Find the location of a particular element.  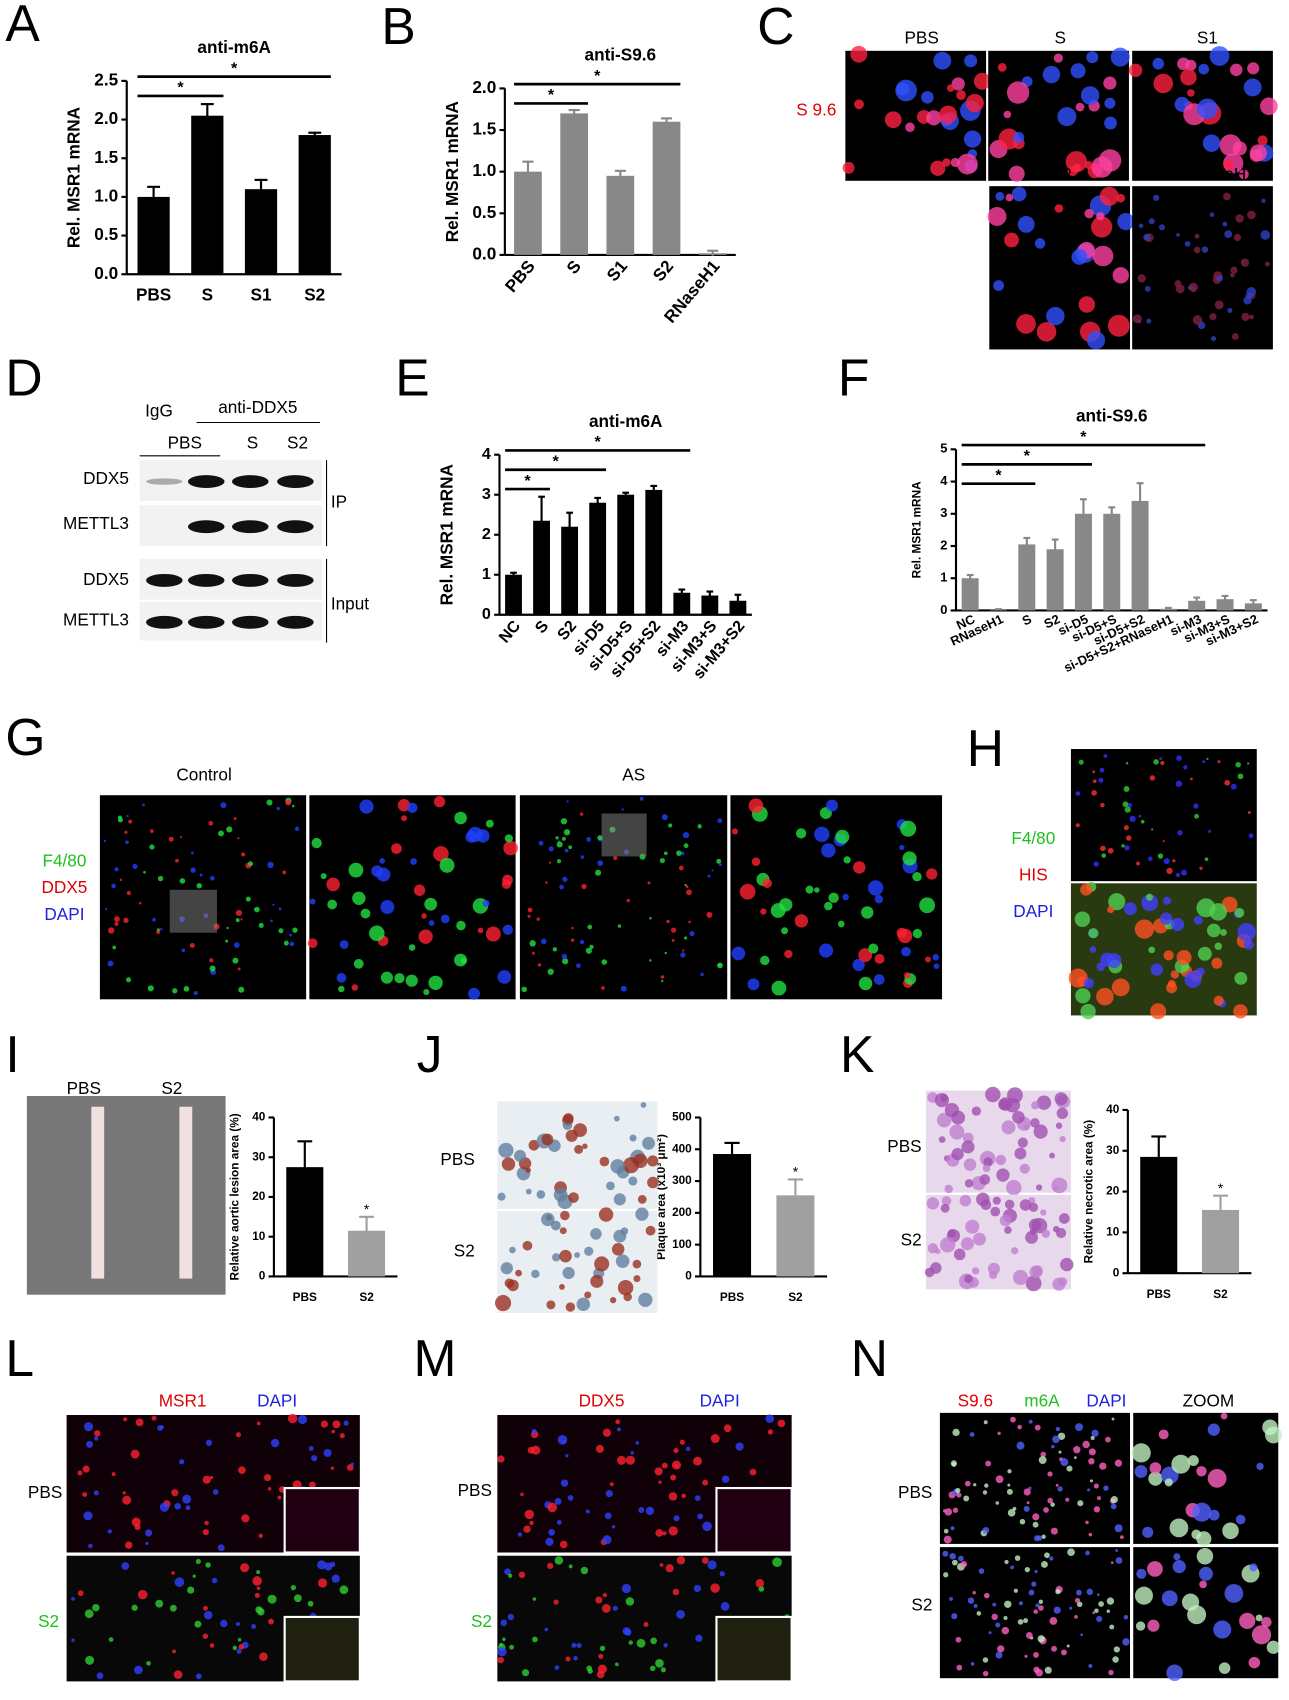

y-tick-label: 500 is located at coordinates (682, 1117).